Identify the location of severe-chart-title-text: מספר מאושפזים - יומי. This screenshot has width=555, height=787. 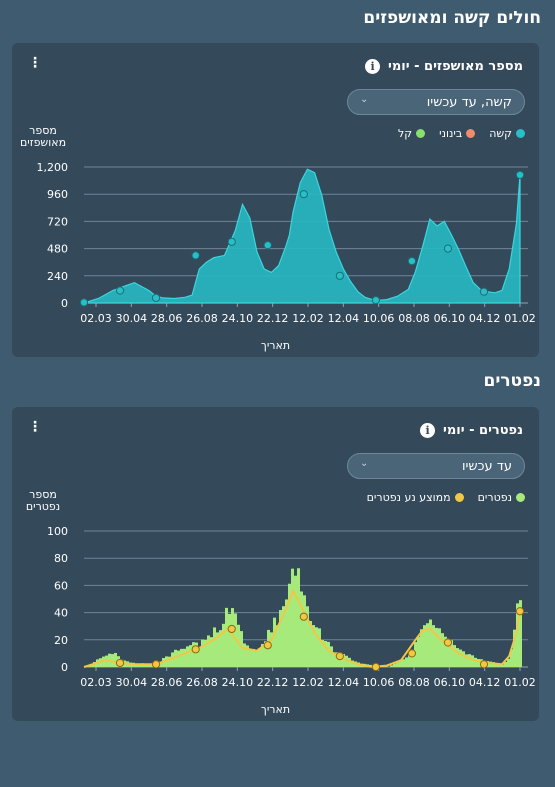
(455, 66).